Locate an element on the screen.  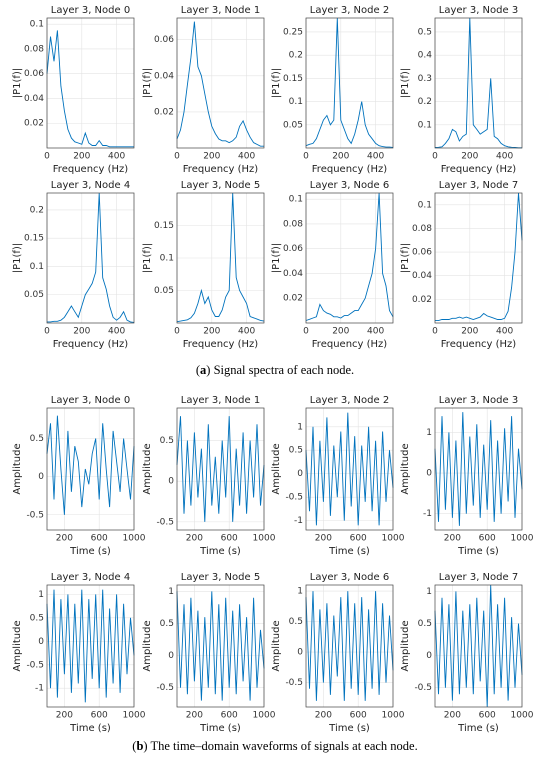
y-tick-label: 0.06 is located at coordinates (293, 249).